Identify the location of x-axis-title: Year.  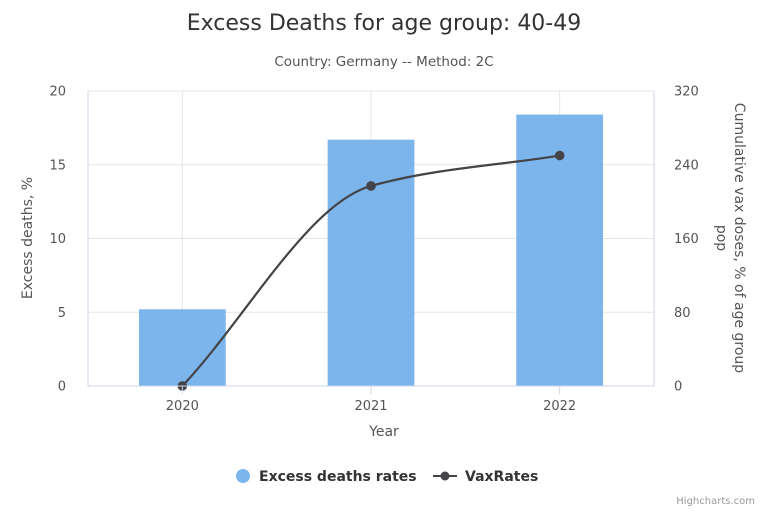
(383, 432).